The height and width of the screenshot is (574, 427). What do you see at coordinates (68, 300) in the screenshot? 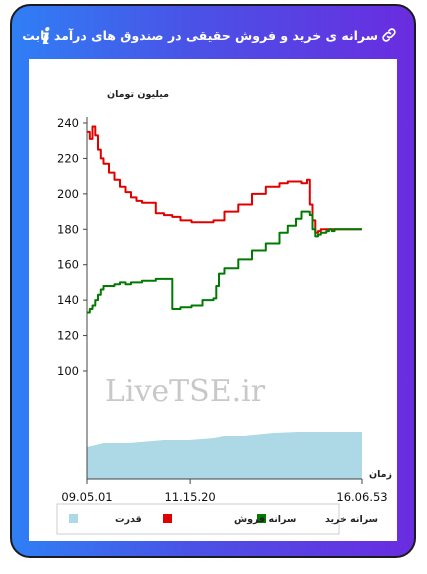
I see `y-tick-label: 140` at bounding box center [68, 300].